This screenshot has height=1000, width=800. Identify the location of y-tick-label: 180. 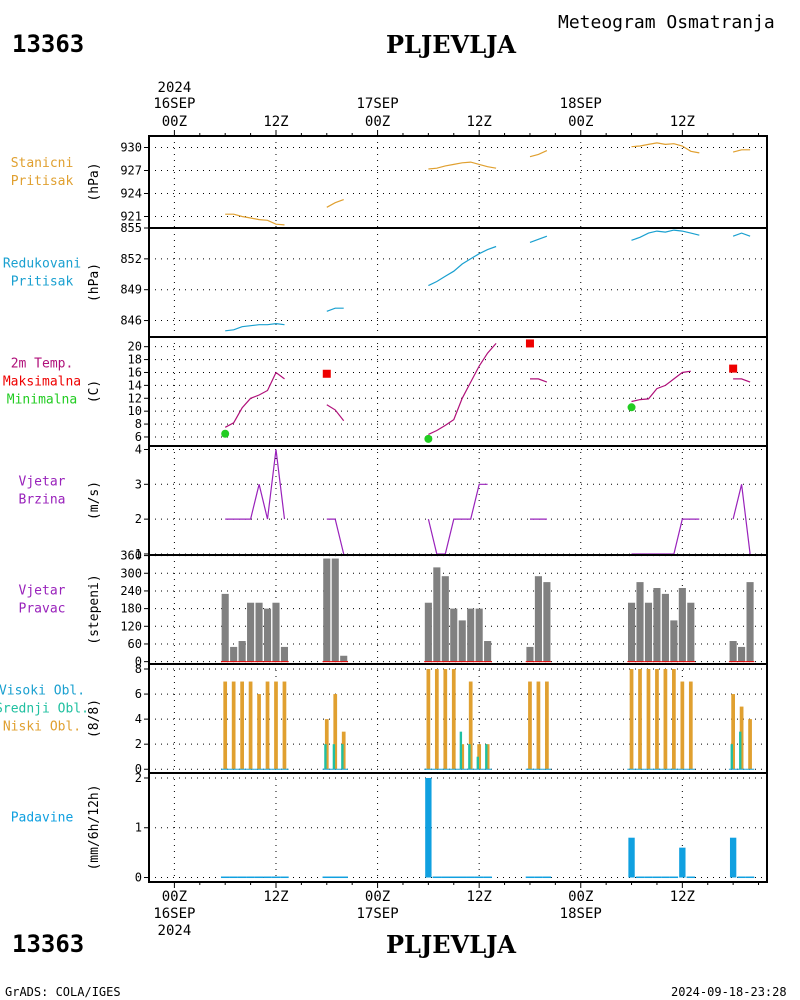
(131, 609).